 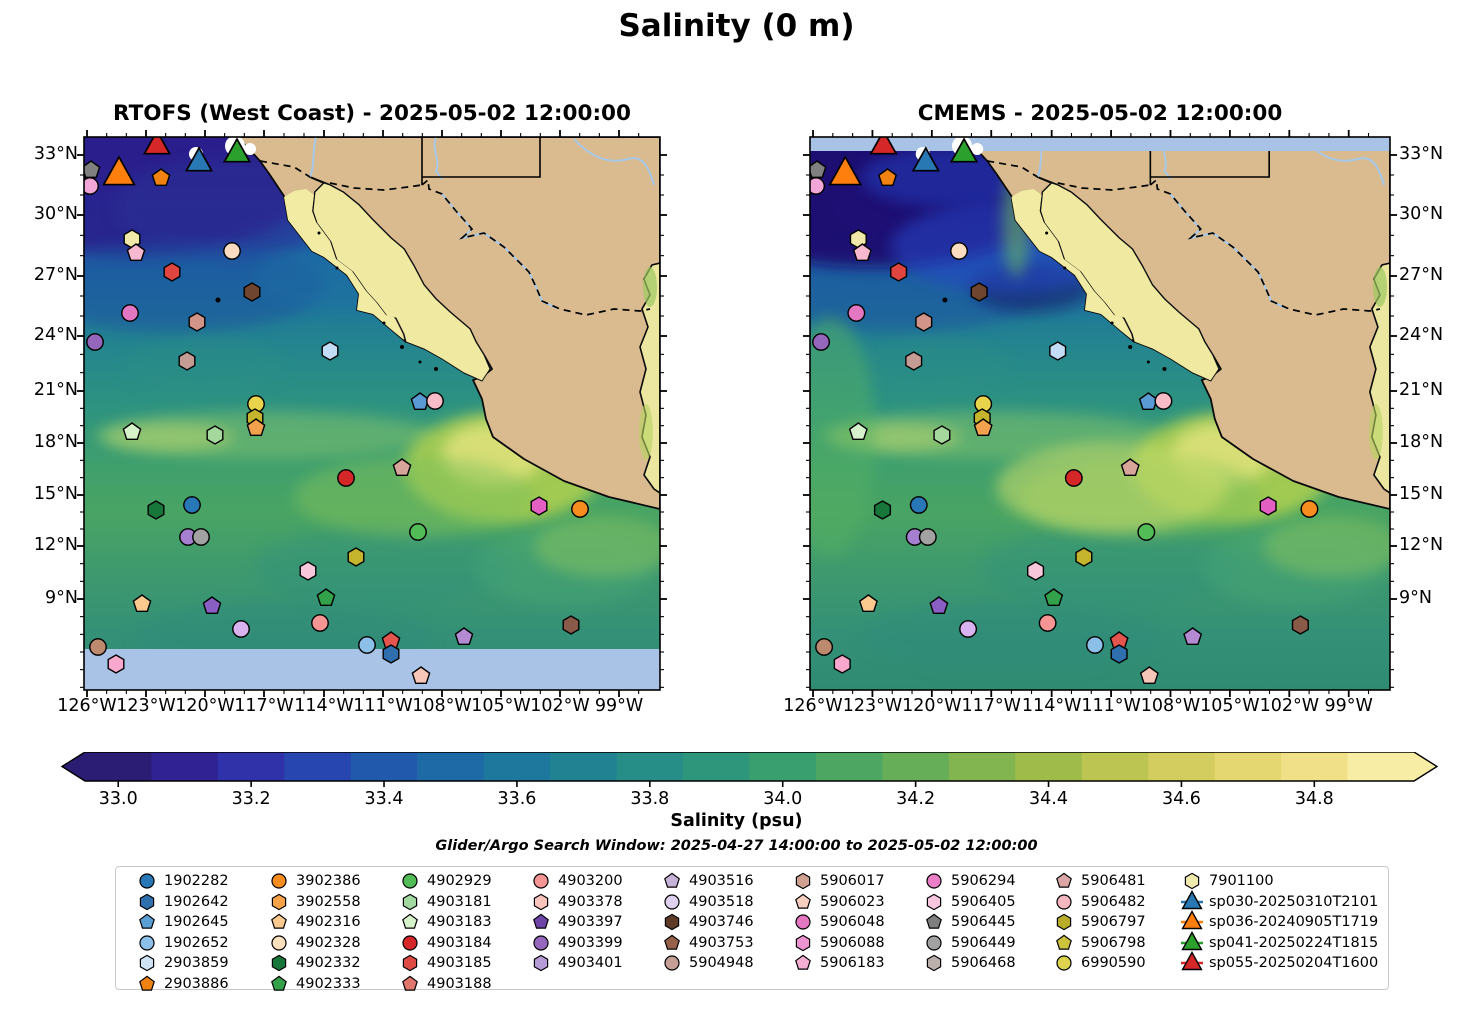 I want to click on legend-item-float: 4902316, so click(x=314, y=922).